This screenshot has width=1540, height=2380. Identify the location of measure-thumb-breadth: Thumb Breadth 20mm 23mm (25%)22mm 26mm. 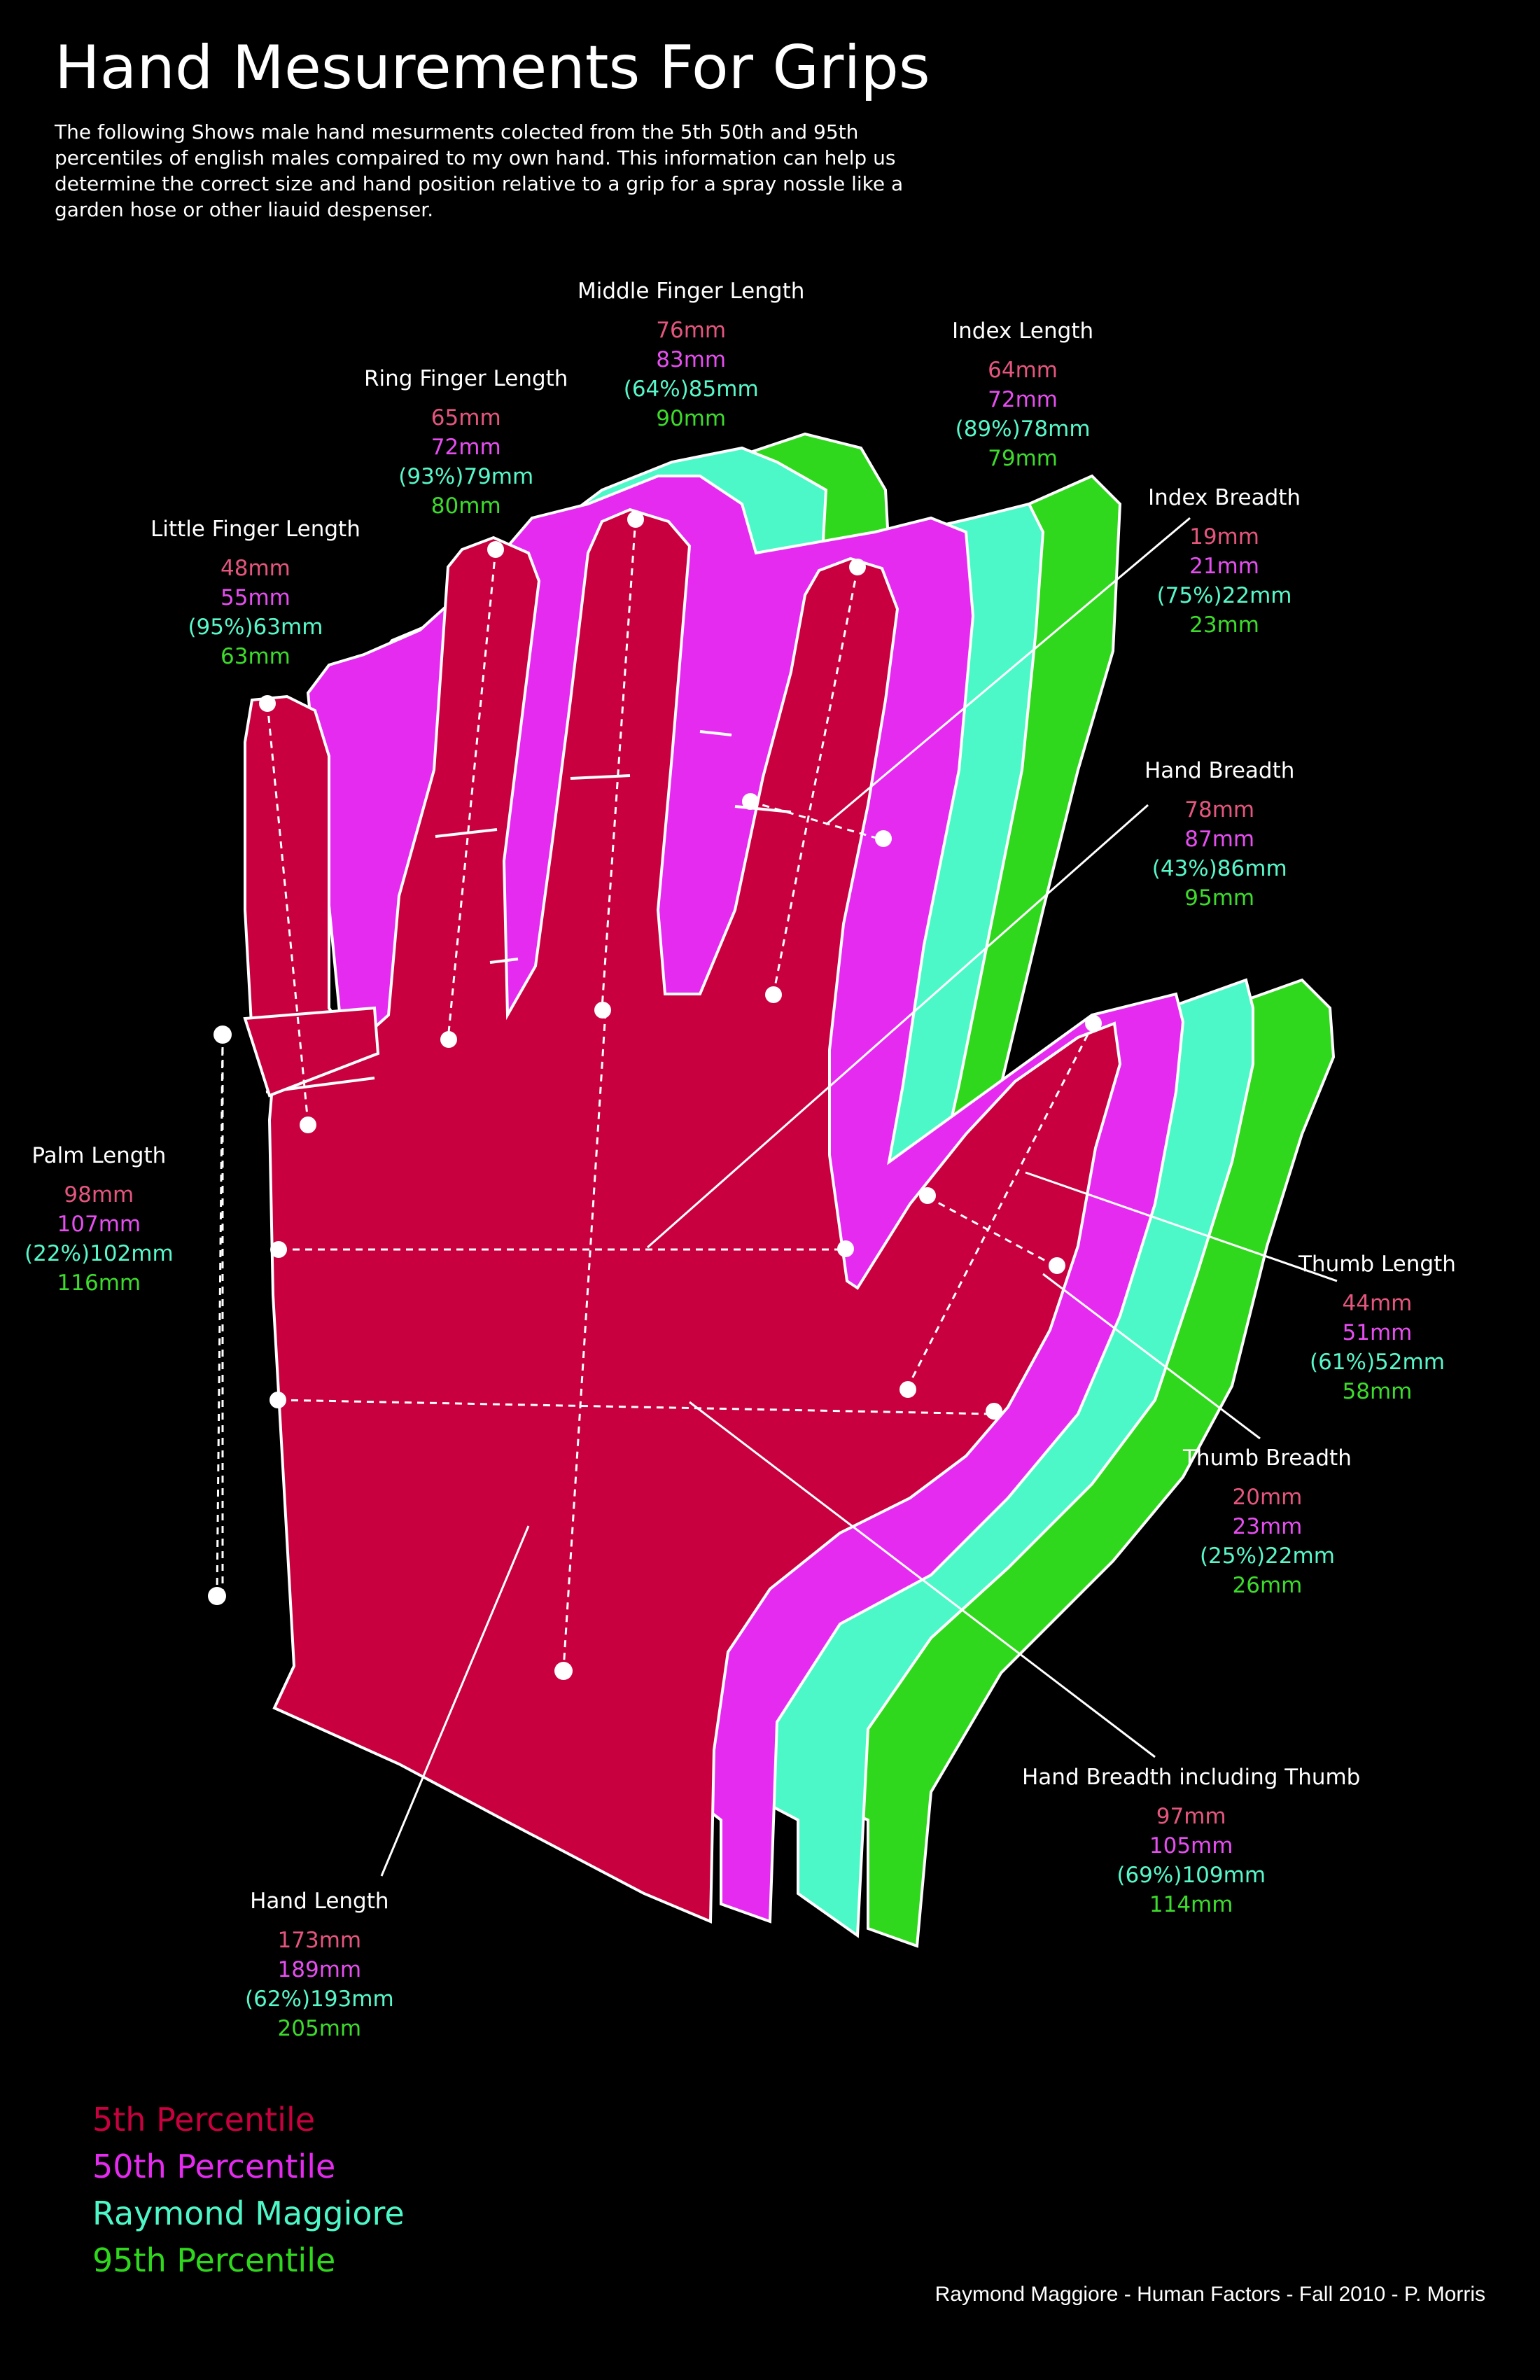
(1267, 1521).